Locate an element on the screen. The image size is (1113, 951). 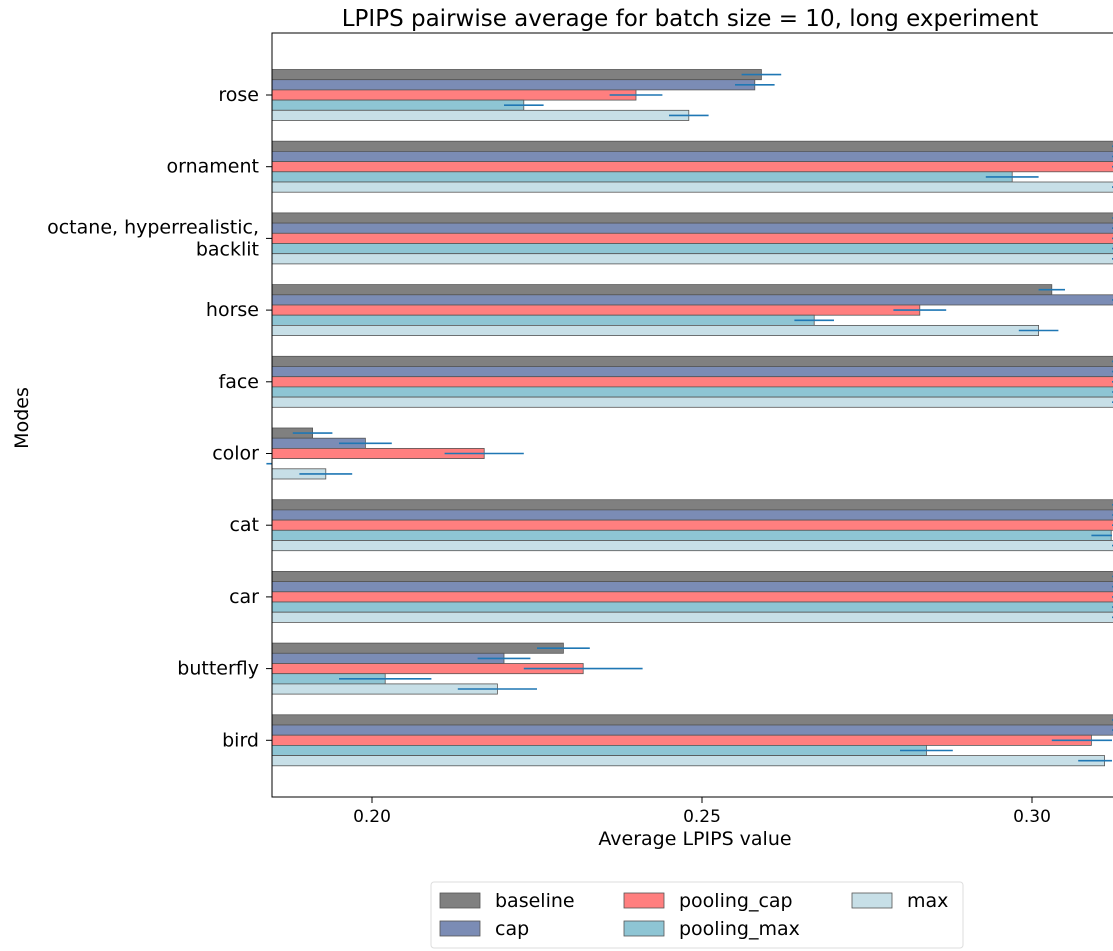
bar-pooling_cap-octane-hyperrealistic-backlit is located at coordinates (692, 238).